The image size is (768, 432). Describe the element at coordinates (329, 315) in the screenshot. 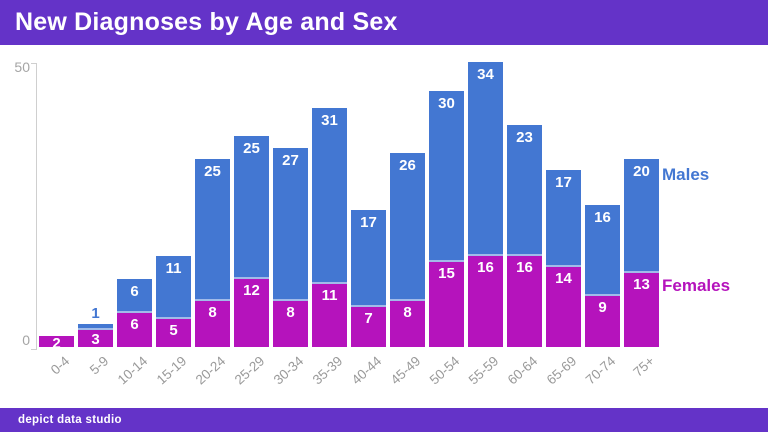

I see `female-segment: 11` at that location.